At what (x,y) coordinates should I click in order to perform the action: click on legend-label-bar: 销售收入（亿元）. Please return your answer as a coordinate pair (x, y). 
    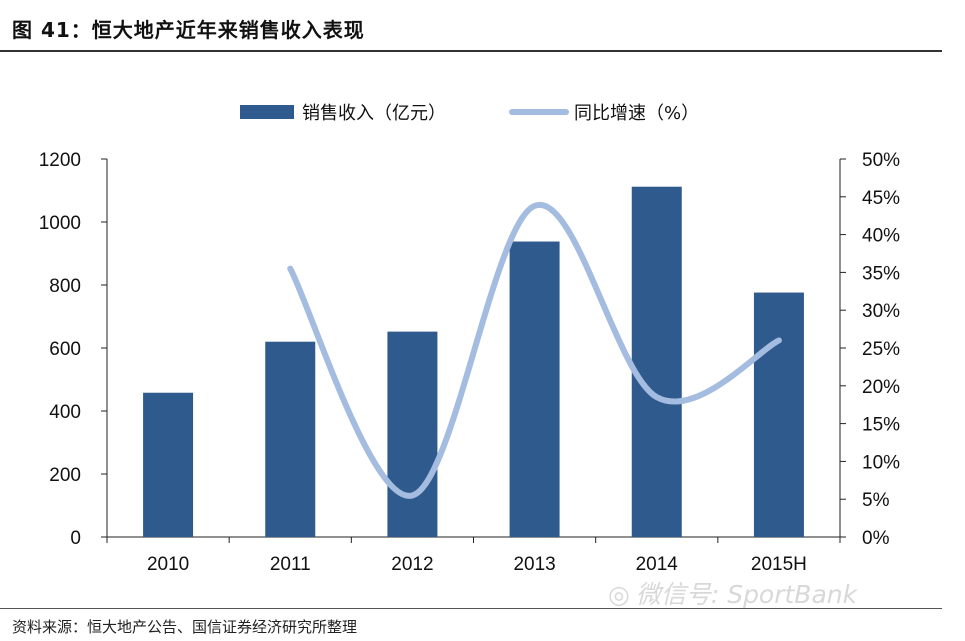
    Looking at the image, I should click on (374, 113).